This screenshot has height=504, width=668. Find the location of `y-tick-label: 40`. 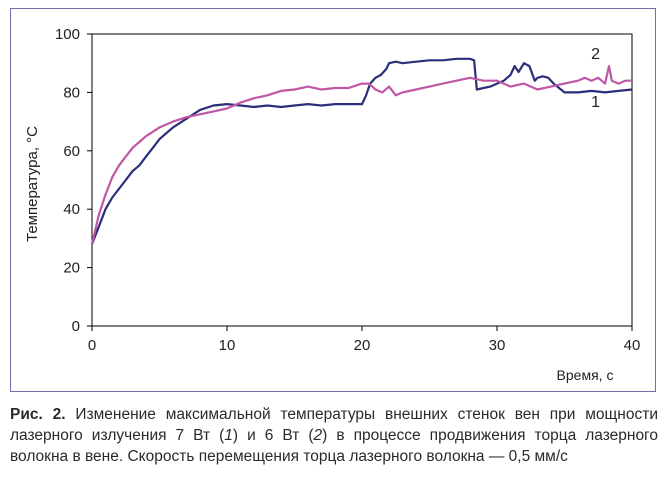

y-tick-label: 40 is located at coordinates (71, 209).